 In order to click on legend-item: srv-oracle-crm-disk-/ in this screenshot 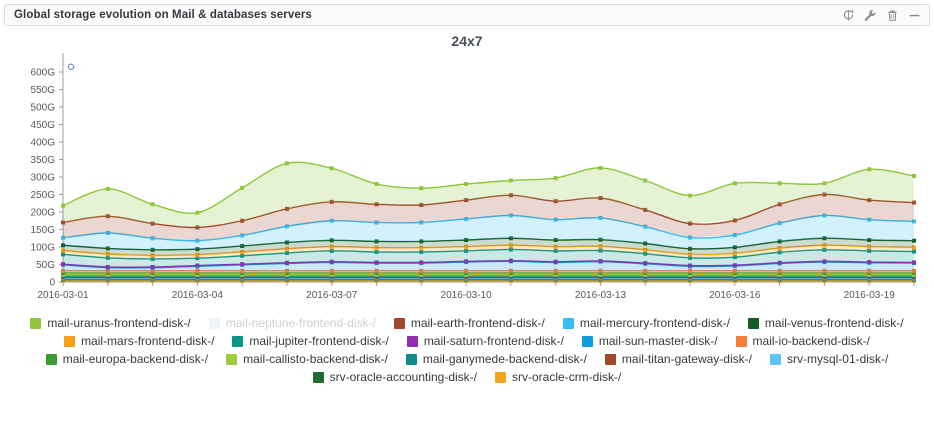, I will do `click(558, 377)`.